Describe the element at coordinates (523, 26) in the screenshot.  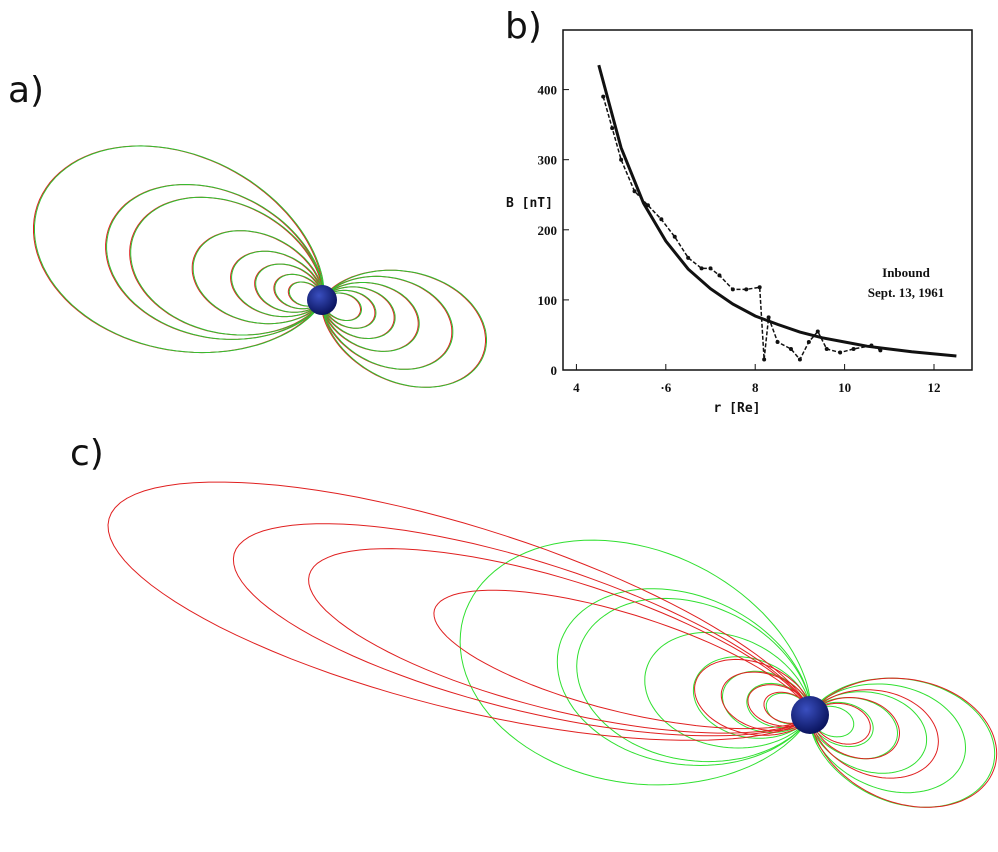
I see `panel-label: b)` at that location.